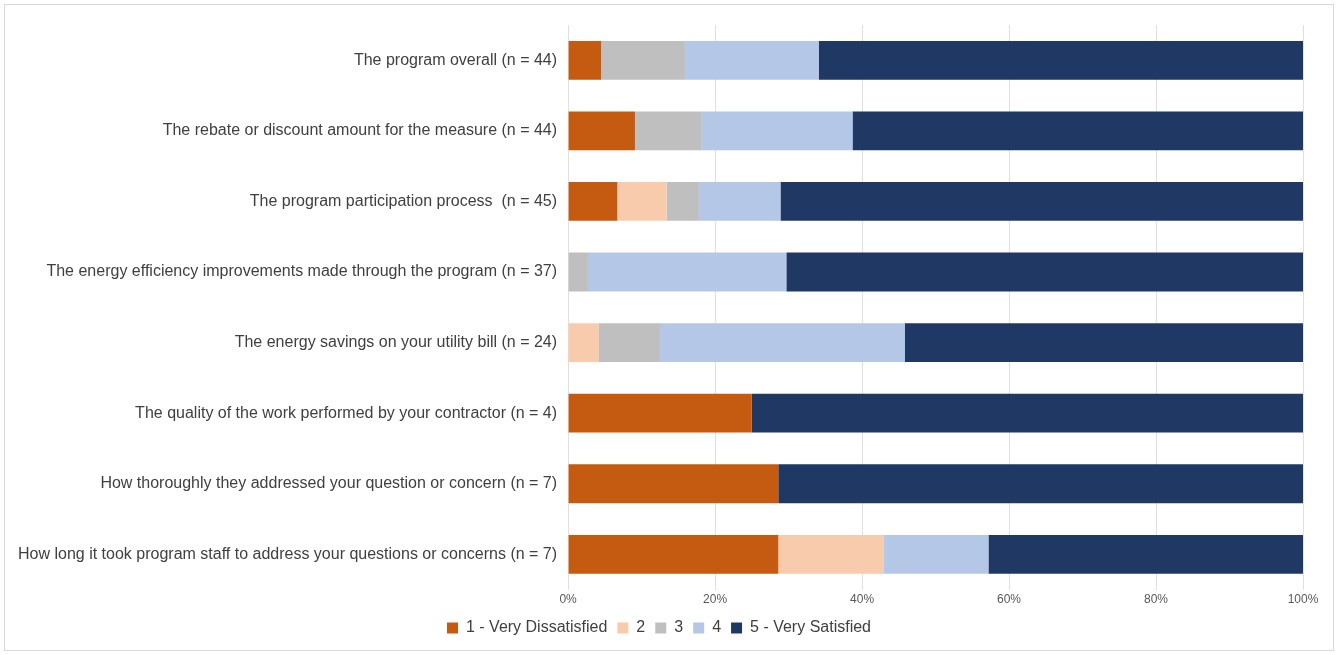 This screenshot has width=1338, height=655. What do you see at coordinates (403, 200) in the screenshot?
I see `y-tick-label: The program participation process (n = 45)` at bounding box center [403, 200].